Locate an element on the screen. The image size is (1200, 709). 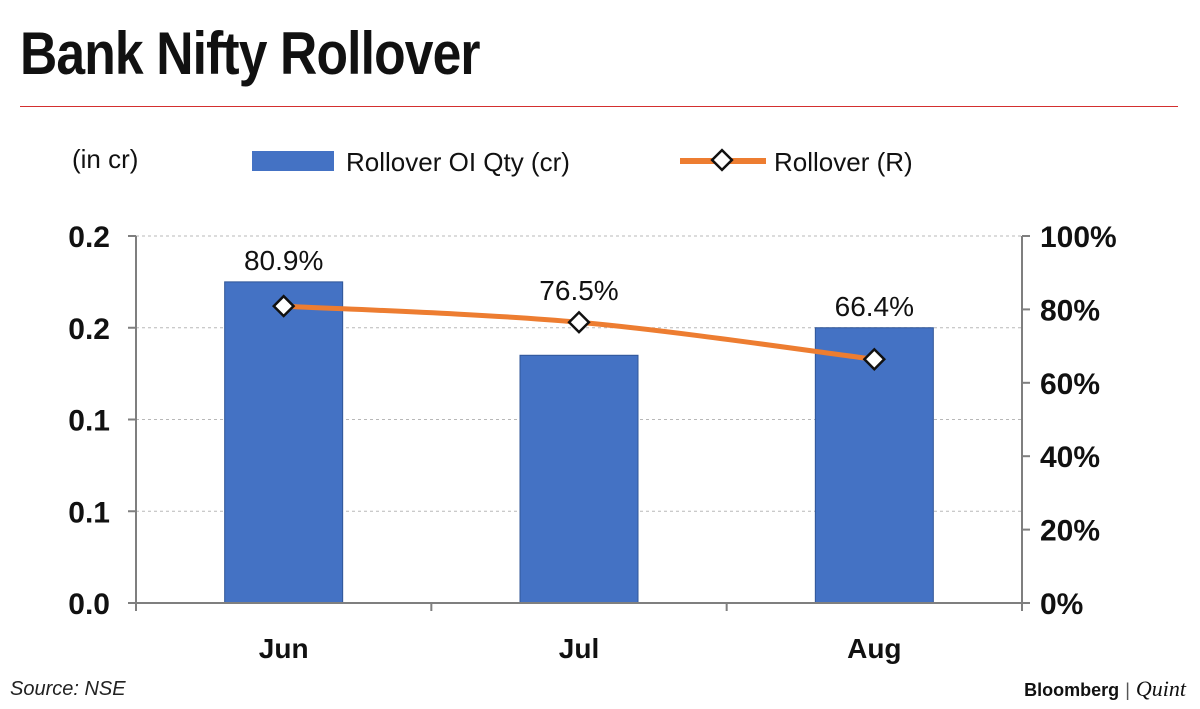
x-label-jun: Jun is located at coordinates (284, 648).